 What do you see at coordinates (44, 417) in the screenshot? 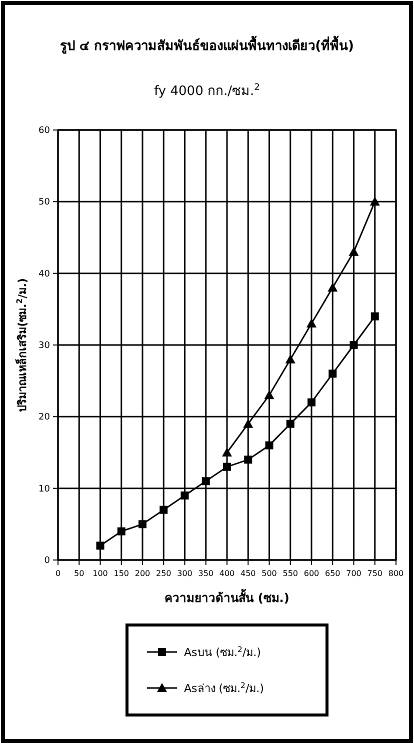
I see `y-tick-label: 20` at bounding box center [44, 417].